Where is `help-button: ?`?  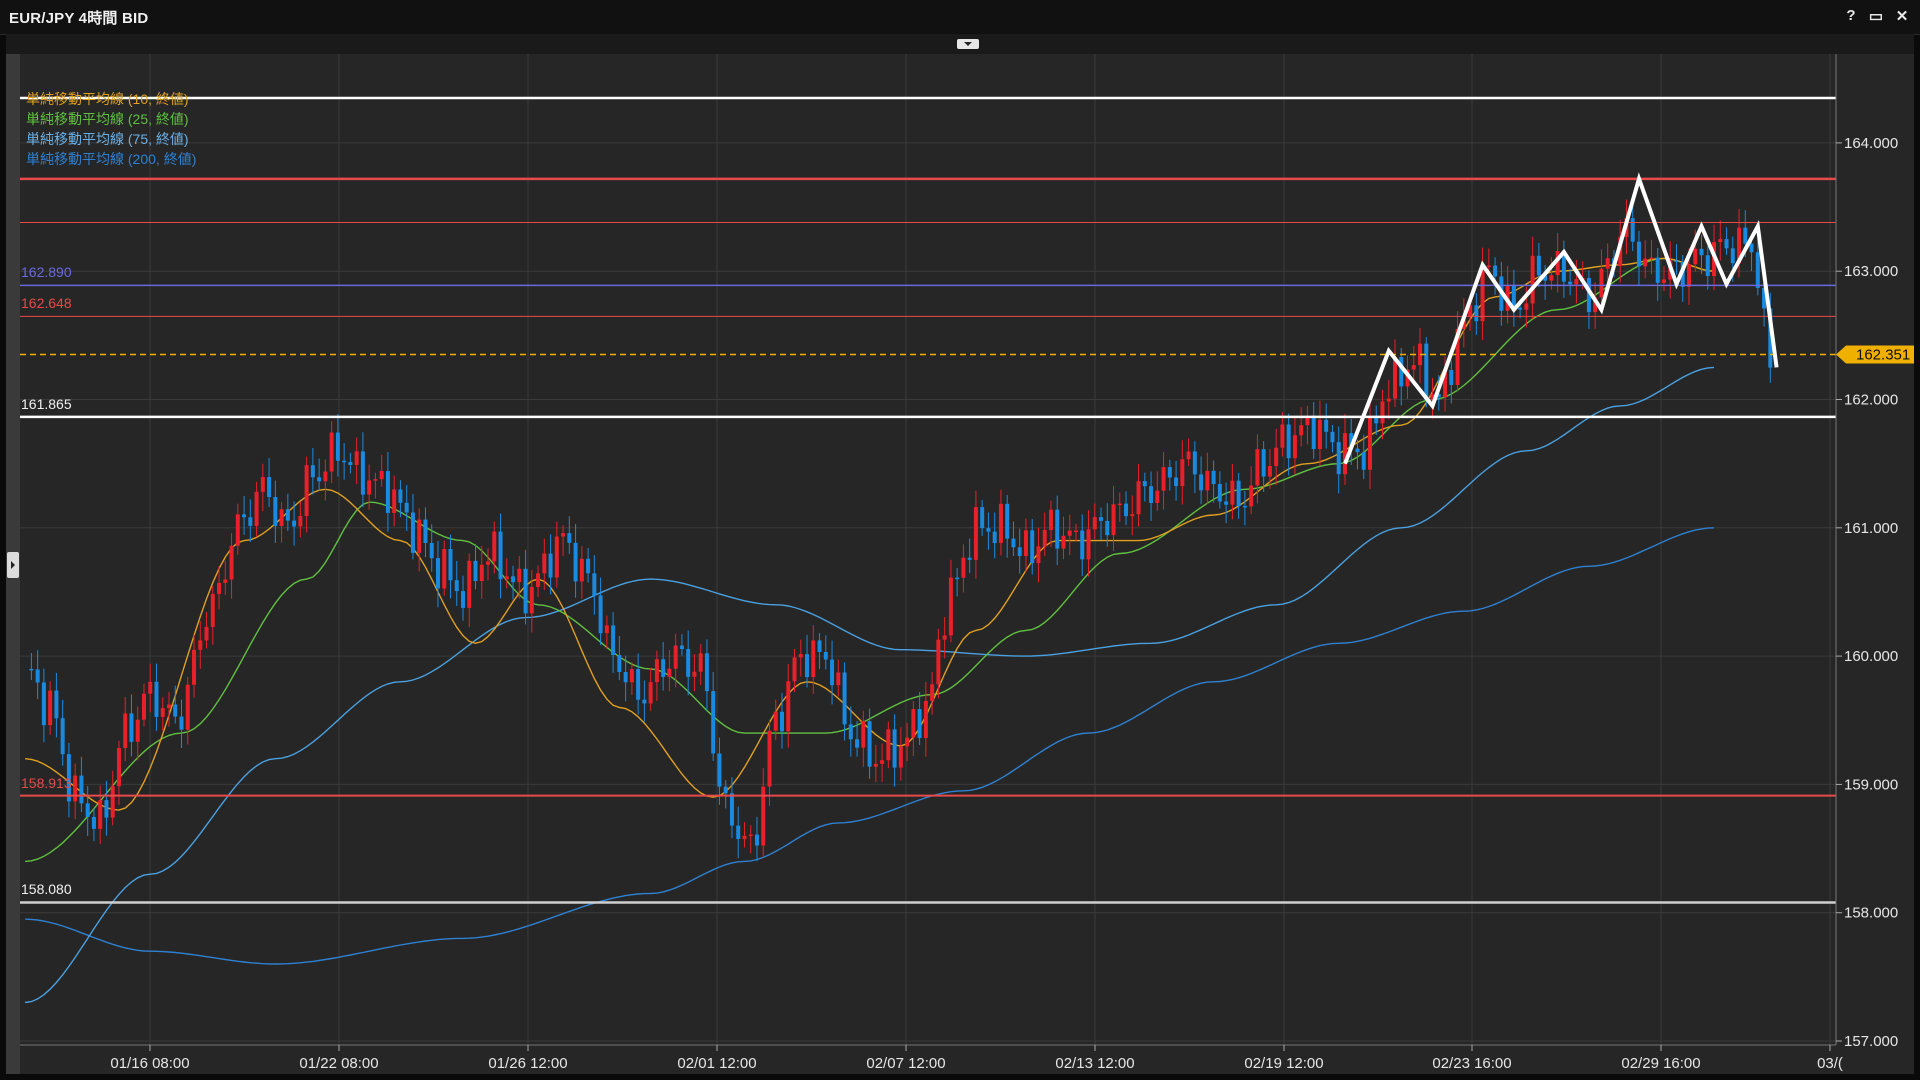 help-button: ? is located at coordinates (1851, 15).